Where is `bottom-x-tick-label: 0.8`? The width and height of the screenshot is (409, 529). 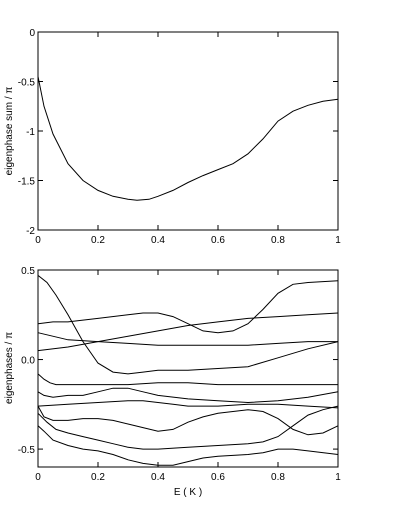 bottom-x-tick-label: 0.8 is located at coordinates (278, 477).